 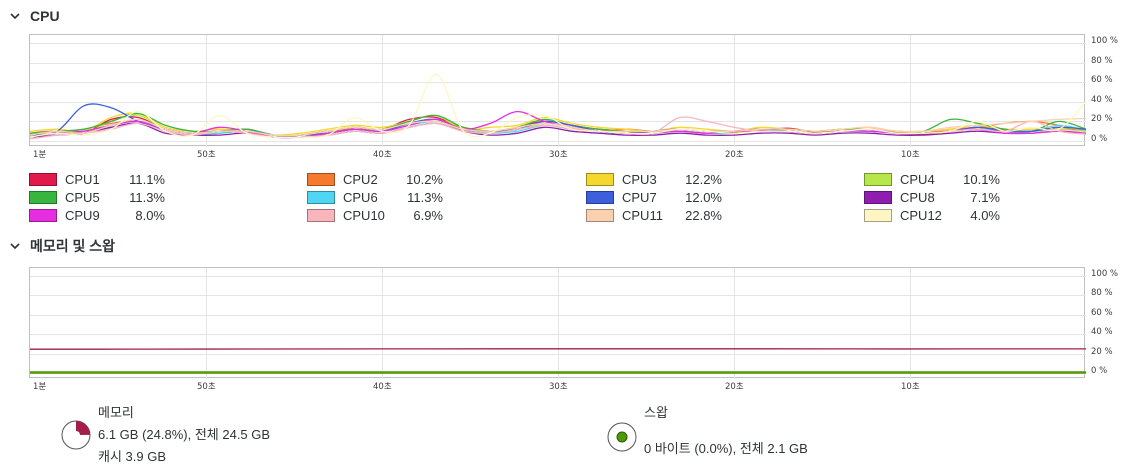 What do you see at coordinates (558, 155) in the screenshot?
I see `cpu-x-tick: 30초` at bounding box center [558, 155].